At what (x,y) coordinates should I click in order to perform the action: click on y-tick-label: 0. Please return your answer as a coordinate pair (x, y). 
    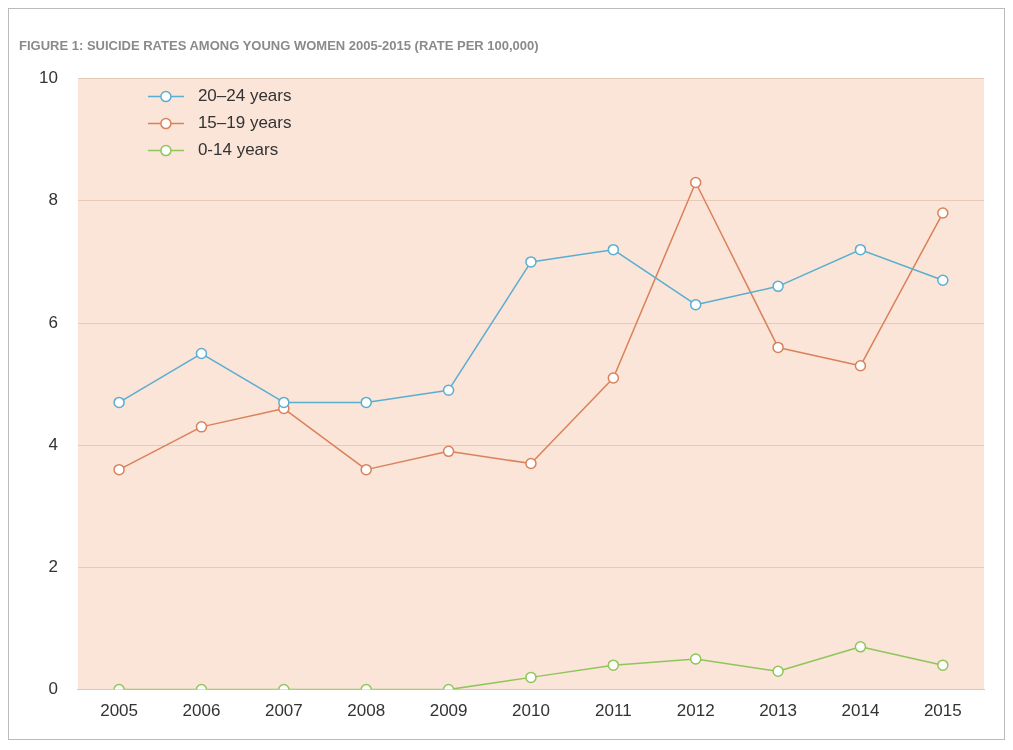
    Looking at the image, I should click on (53, 689).